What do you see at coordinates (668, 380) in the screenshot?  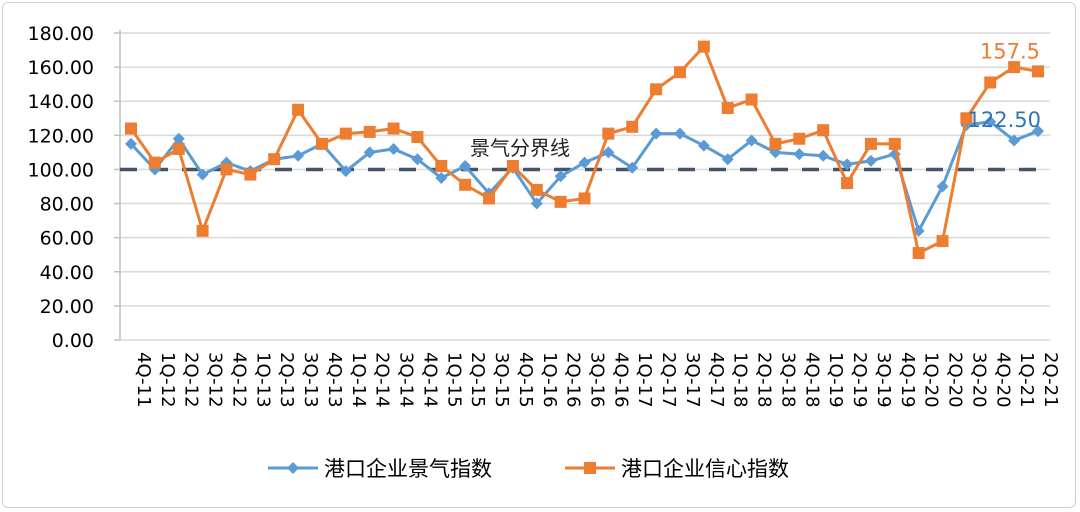 I see `x-tick-label: 2Q-17` at bounding box center [668, 380].